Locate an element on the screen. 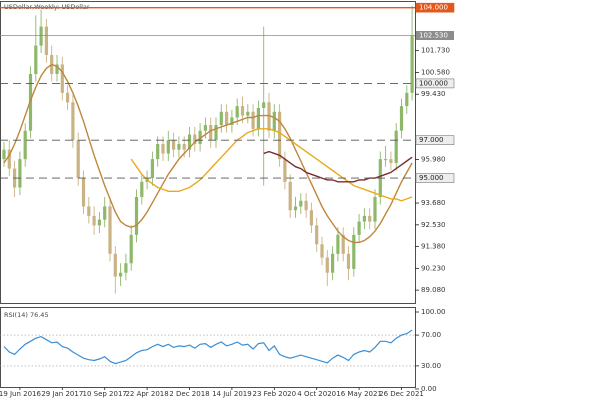 This screenshot has height=400, width=600. x-tick-label: 26 Dec 2021 is located at coordinates (401, 394).